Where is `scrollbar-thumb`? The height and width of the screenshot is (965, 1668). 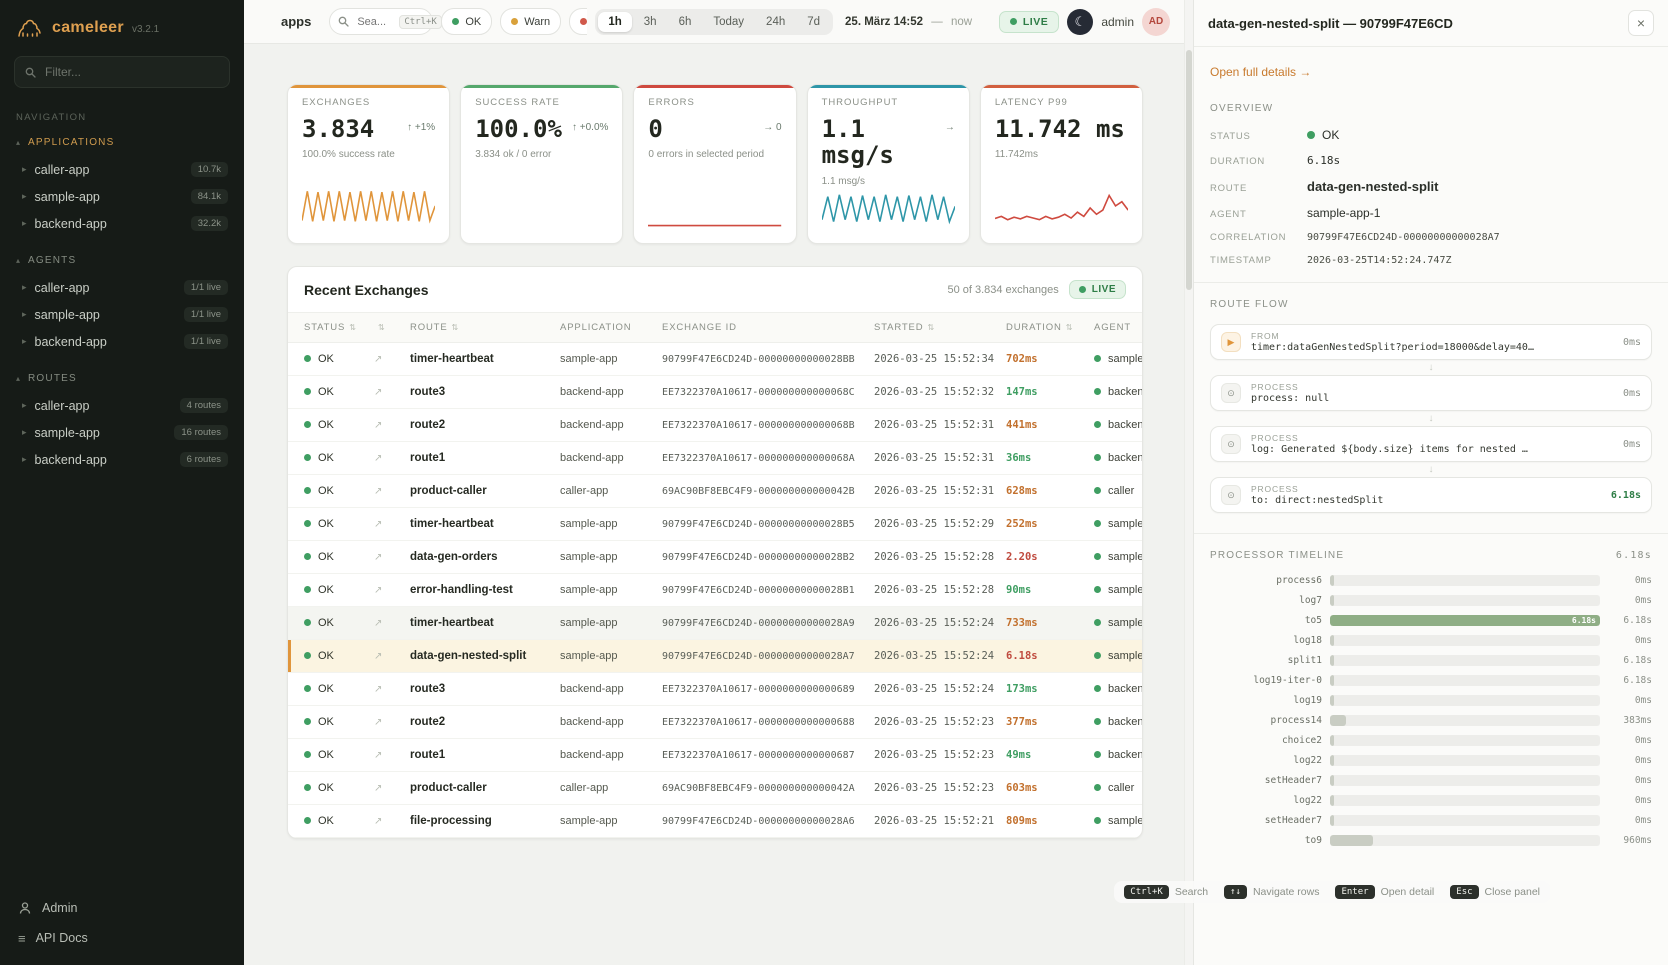
scrollbar-thumb is located at coordinates (1189, 170).